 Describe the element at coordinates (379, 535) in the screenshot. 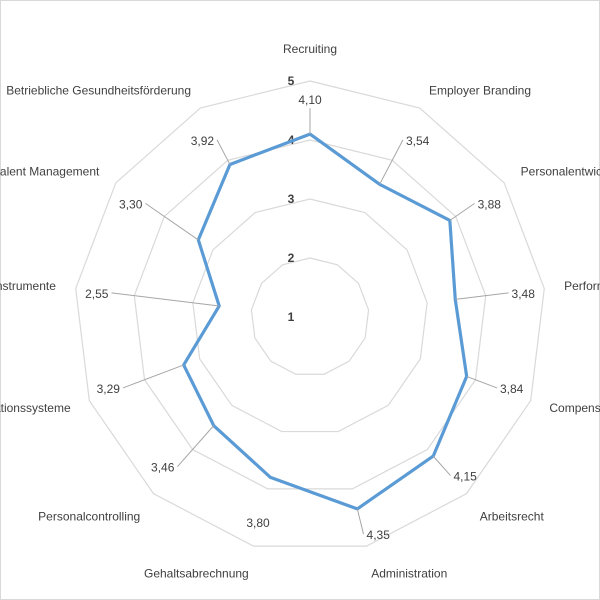

I see `value-label: 4,35` at that location.